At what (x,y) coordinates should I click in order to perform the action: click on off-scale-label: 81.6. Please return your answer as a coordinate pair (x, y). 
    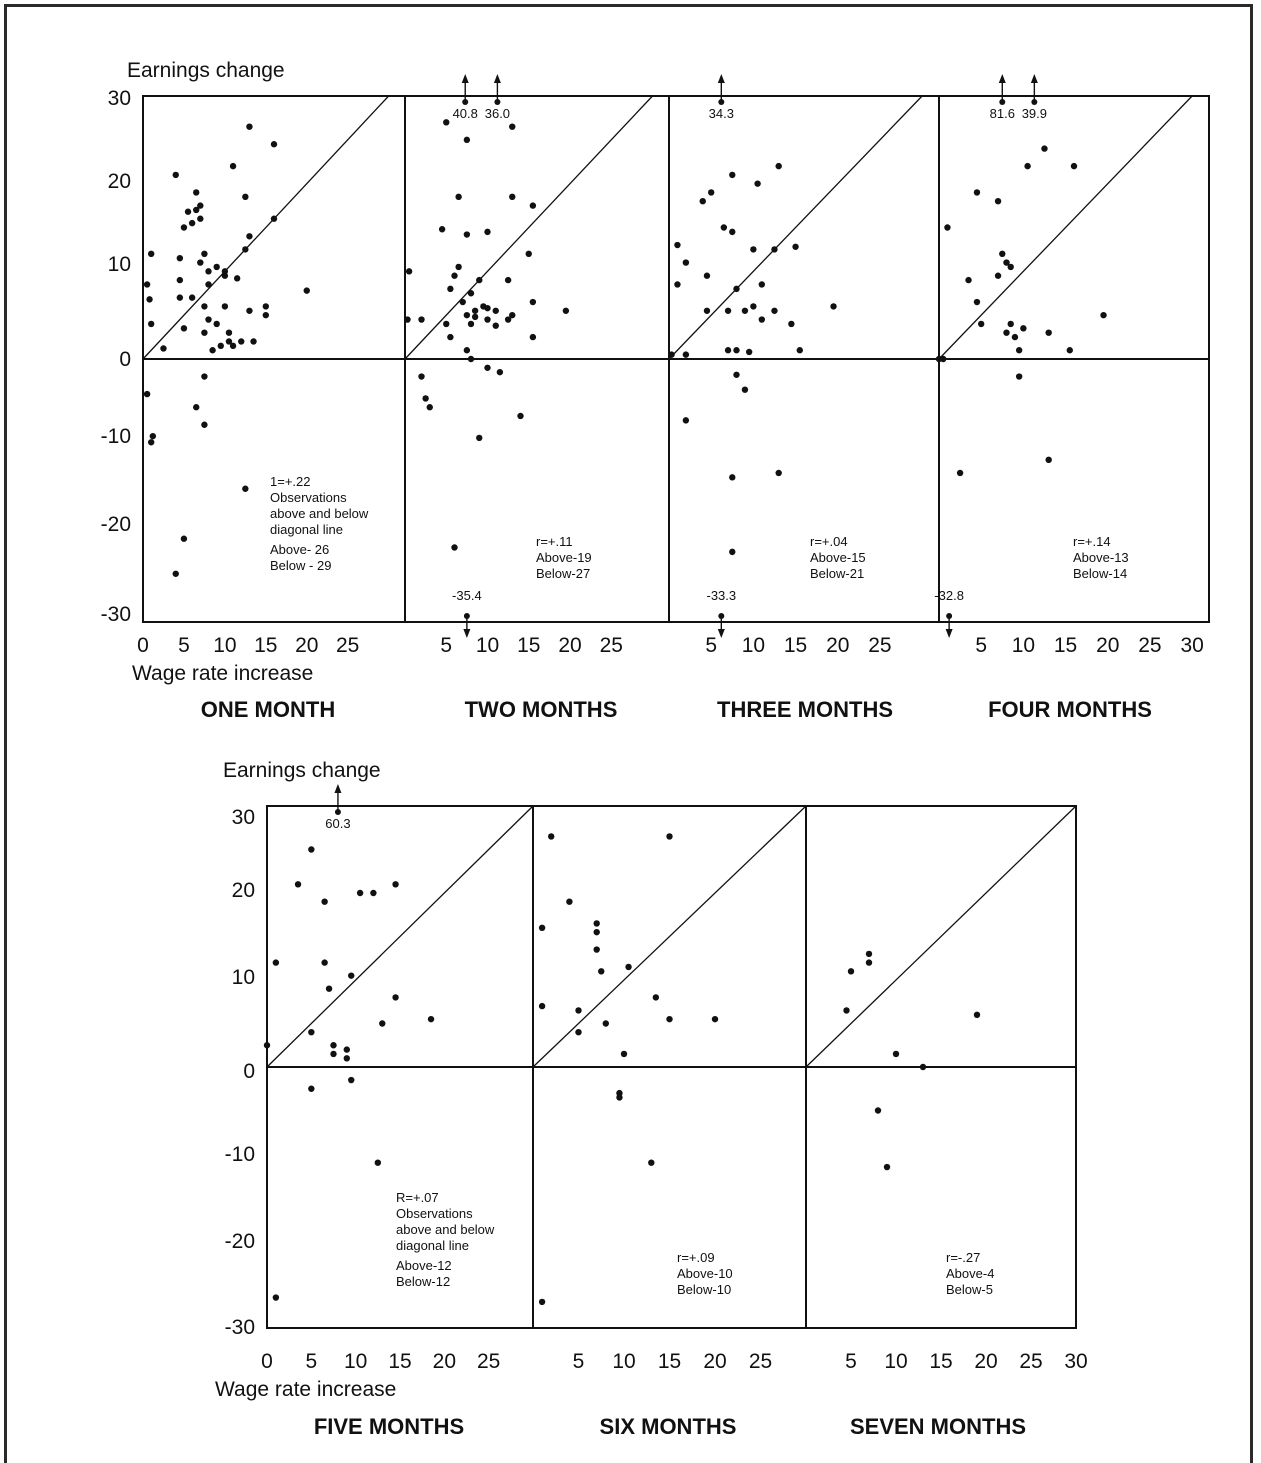
    Looking at the image, I should click on (1002, 113).